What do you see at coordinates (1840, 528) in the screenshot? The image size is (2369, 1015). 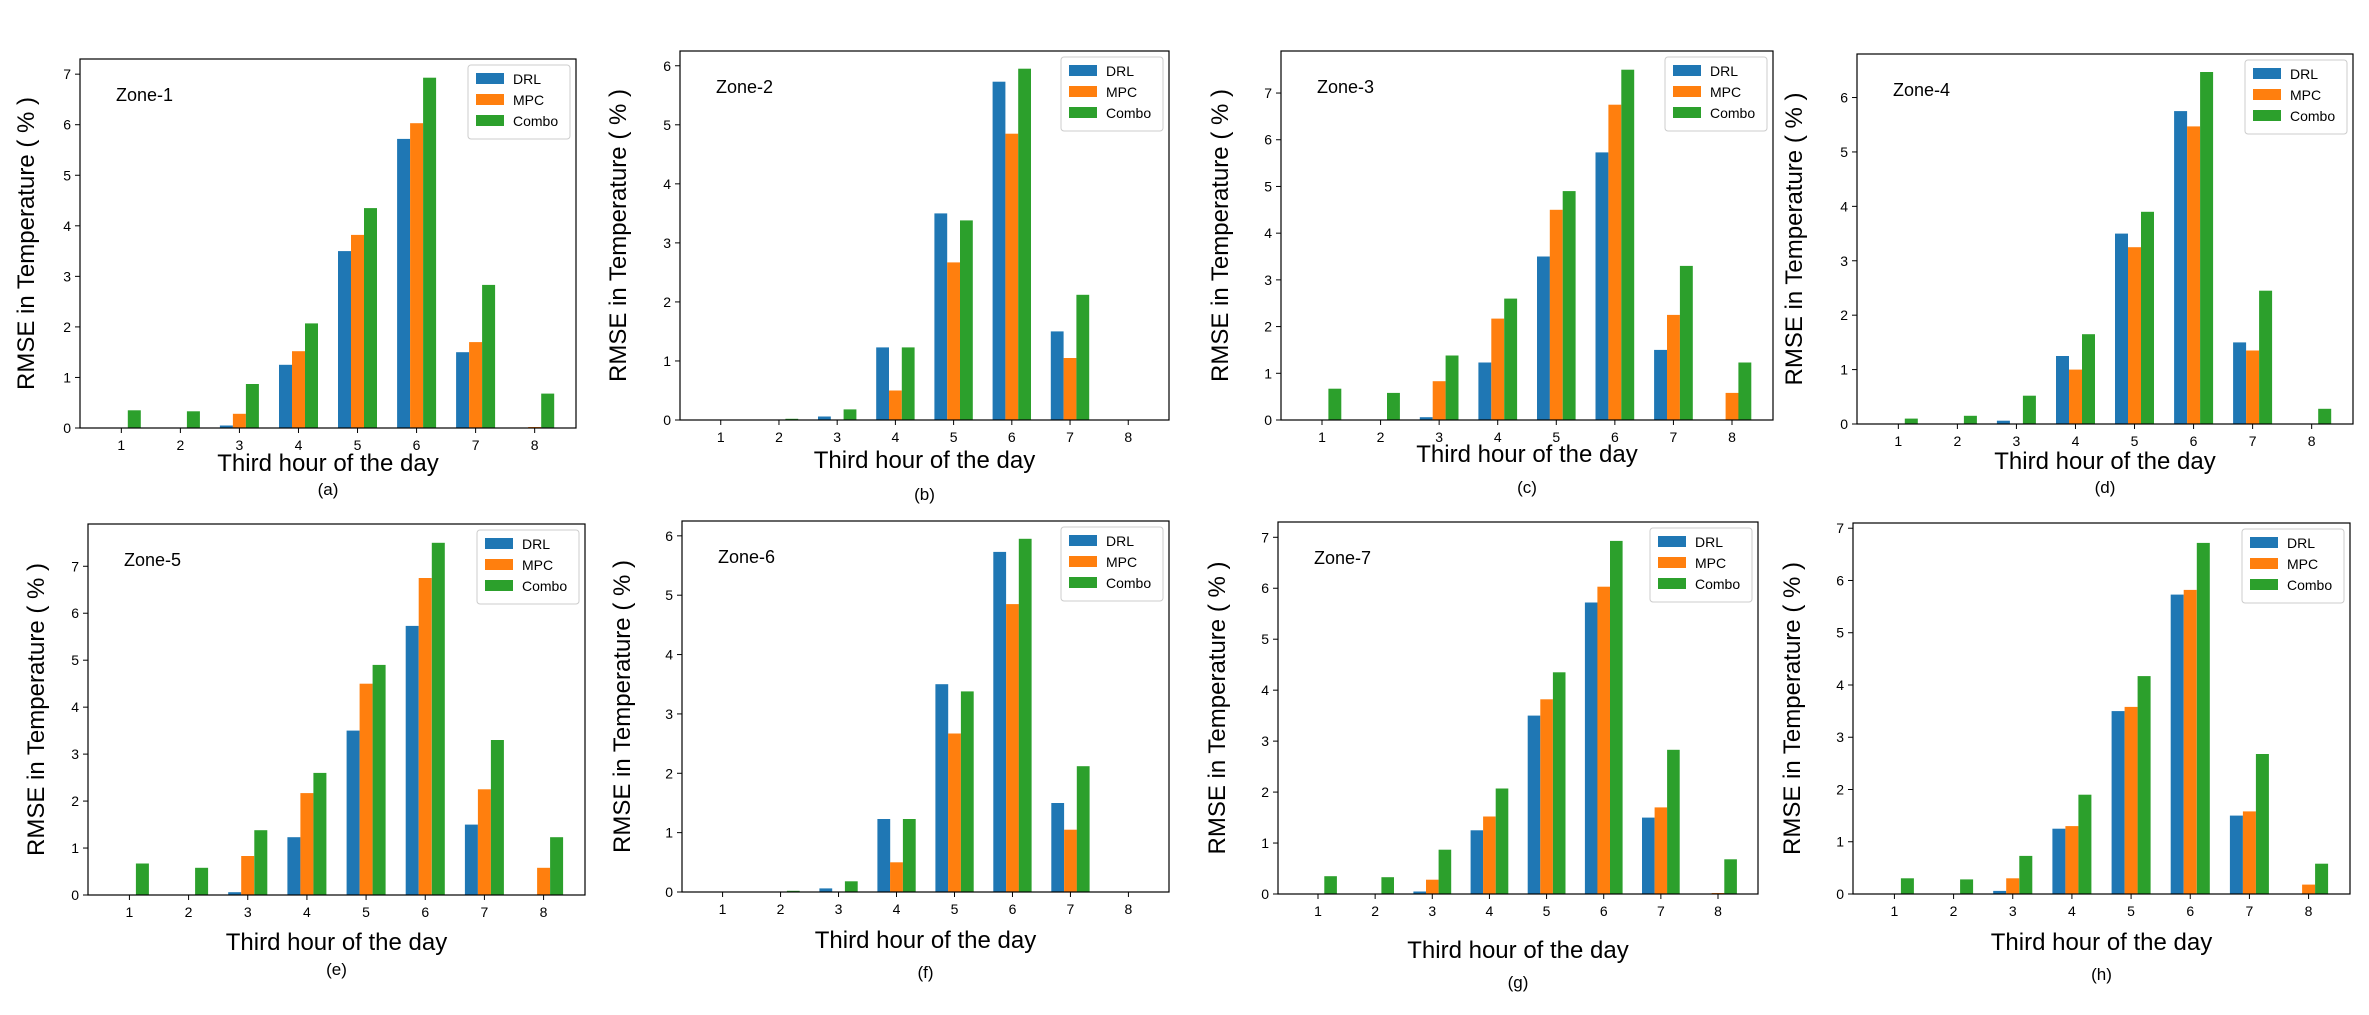 I see `y-tick-label: 7` at bounding box center [1840, 528].